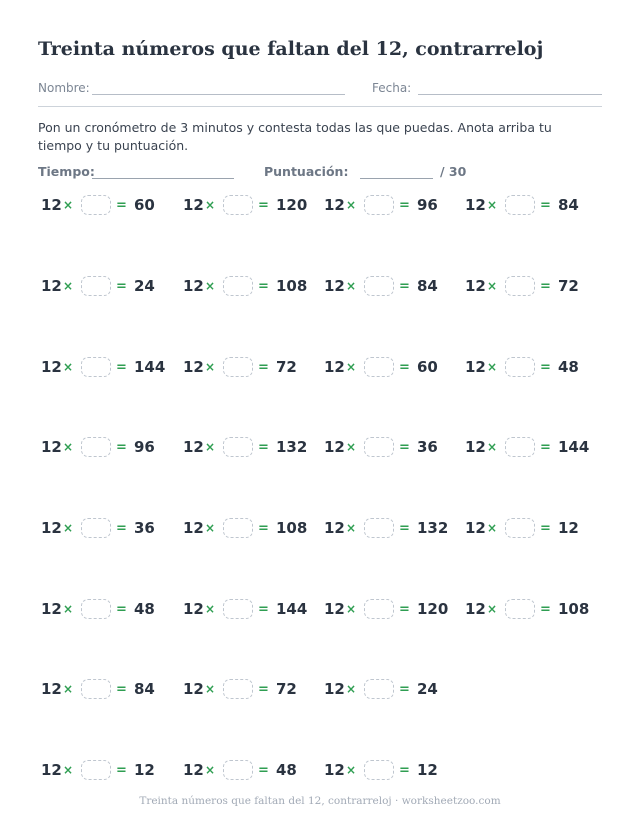 This screenshot has width=640, height=829. Describe the element at coordinates (292, 447) in the screenshot. I see `problem-result: 132` at that location.